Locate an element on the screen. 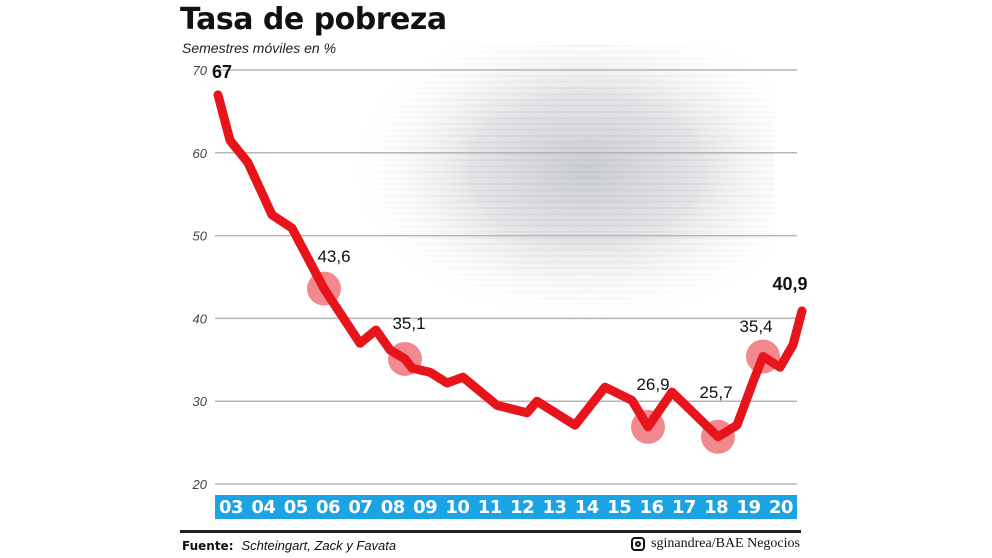 The image size is (992, 558). data-label: 35,1 is located at coordinates (408, 323).